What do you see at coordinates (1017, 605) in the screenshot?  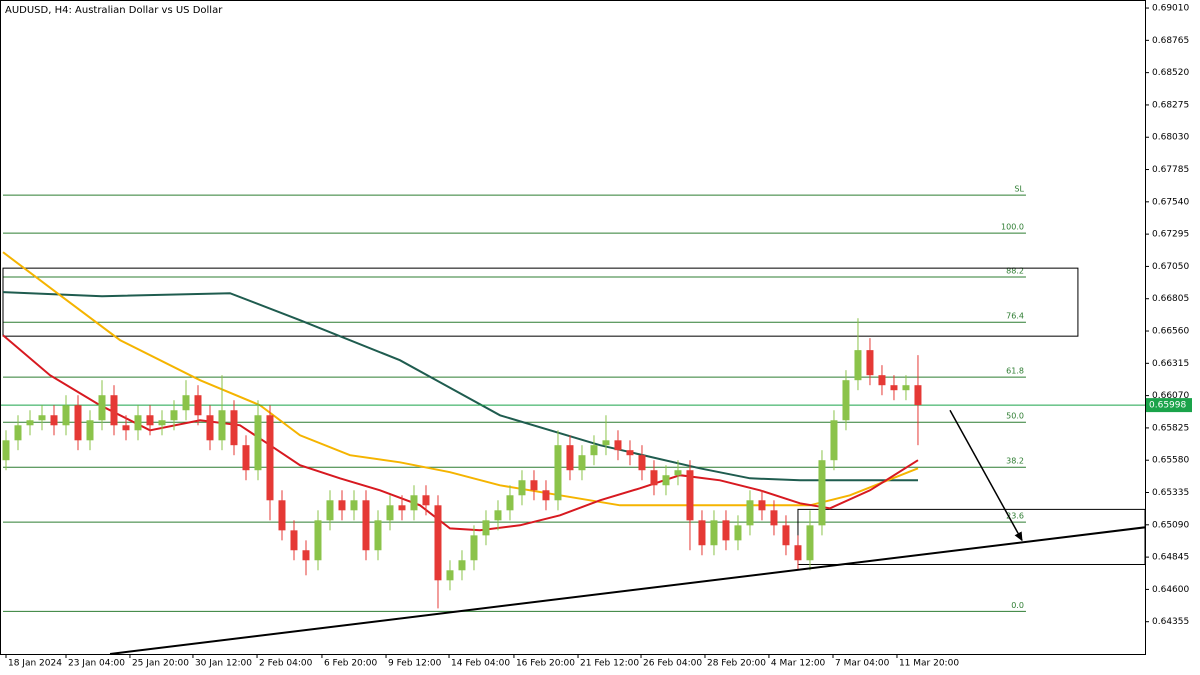 I see `fib-label: 0.0` at bounding box center [1017, 605].